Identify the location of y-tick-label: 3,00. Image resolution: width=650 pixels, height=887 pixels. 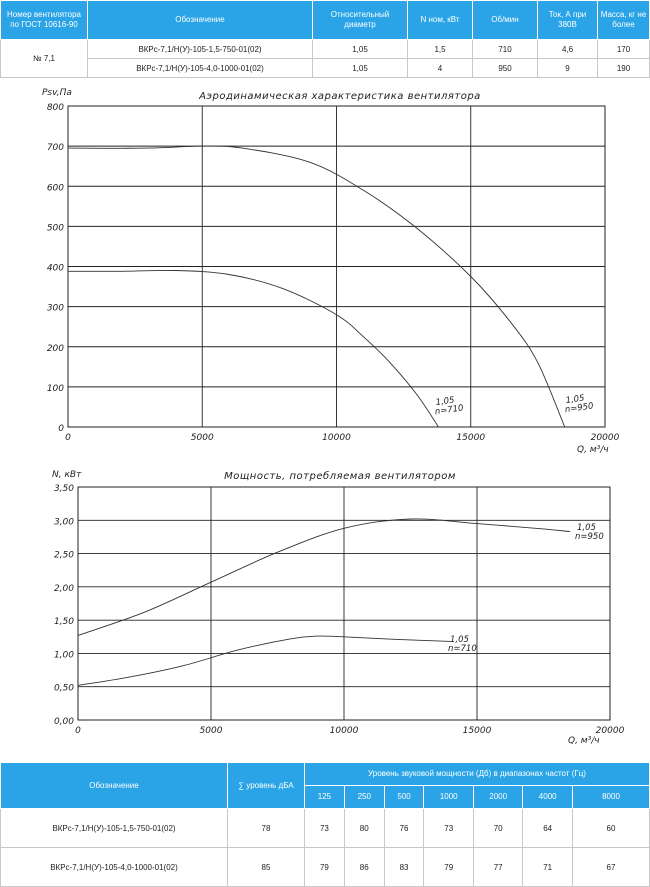
(64, 522).